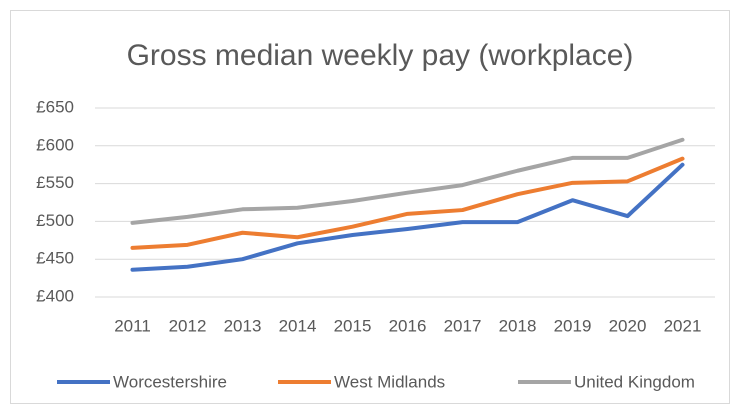 The width and height of the screenshot is (740, 414). What do you see at coordinates (573, 325) in the screenshot?
I see `x-tick-label: 2019` at bounding box center [573, 325].